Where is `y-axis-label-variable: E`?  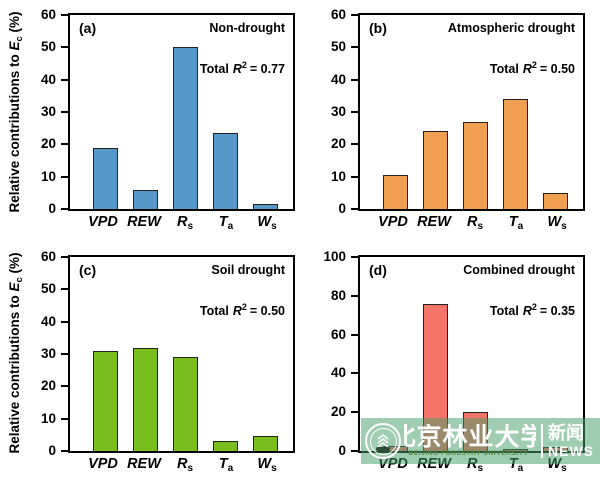
y-axis-label-variable: E is located at coordinates (14, 46).